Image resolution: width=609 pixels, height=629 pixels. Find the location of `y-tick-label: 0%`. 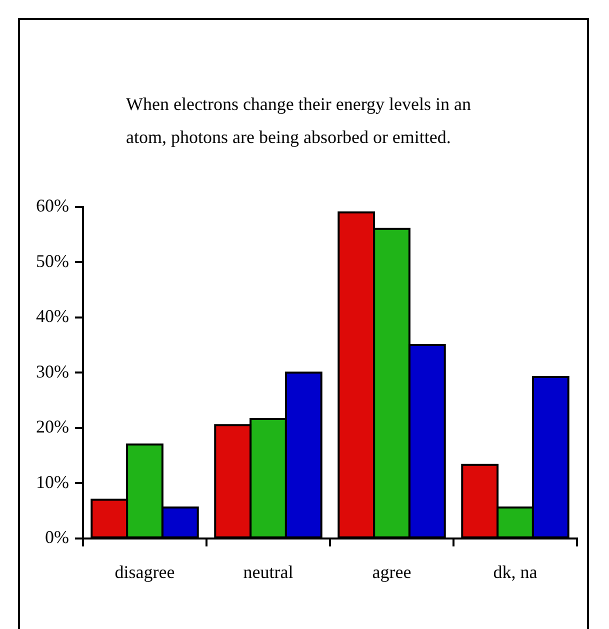

y-tick-label: 0% is located at coordinates (56, 537).